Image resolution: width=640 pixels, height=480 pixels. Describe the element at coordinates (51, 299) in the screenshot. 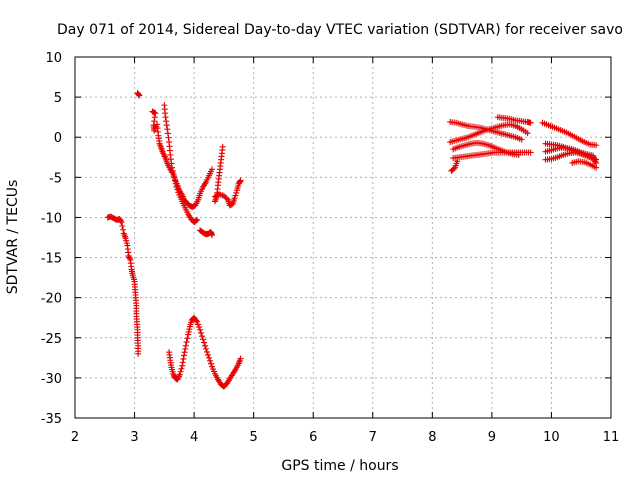

I see `y-tick-label: -20` at that location.